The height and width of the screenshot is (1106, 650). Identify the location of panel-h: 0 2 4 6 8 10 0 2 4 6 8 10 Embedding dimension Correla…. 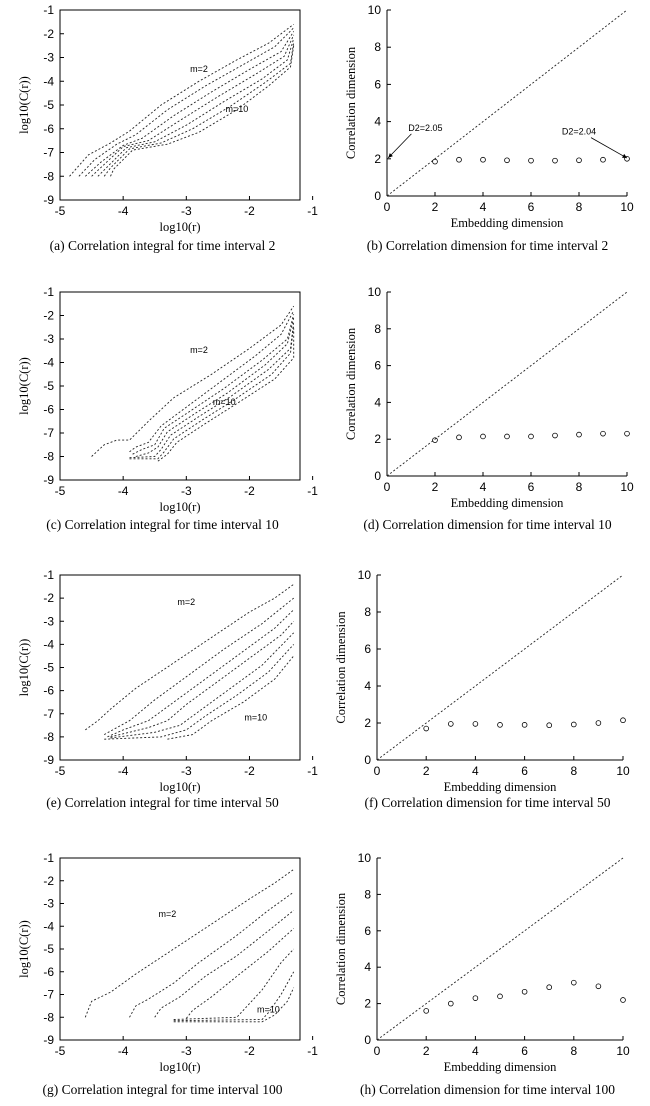
(487, 960).